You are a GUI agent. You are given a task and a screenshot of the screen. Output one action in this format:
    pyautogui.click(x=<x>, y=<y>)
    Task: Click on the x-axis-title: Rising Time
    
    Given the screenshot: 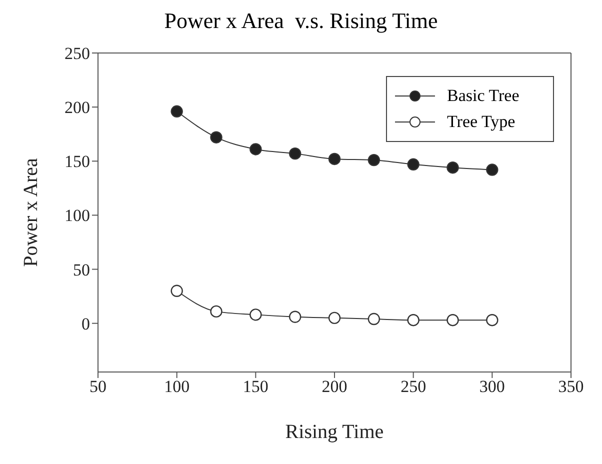 What is the action you would take?
    pyautogui.click(x=334, y=432)
    